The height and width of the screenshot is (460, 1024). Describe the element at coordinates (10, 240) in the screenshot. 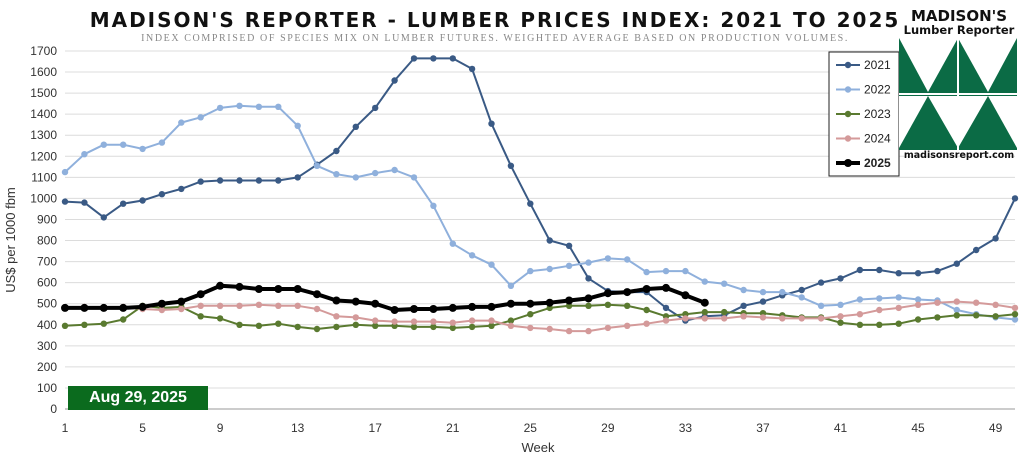

I see `y-axis-label: US$ per 1000 fbm` at that location.